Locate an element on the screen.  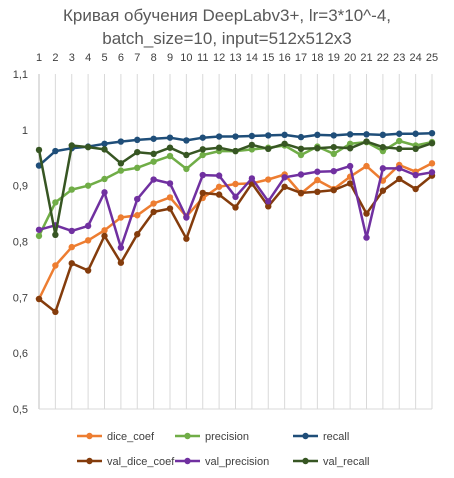
x-tick-label: 16 is located at coordinates (285, 58).